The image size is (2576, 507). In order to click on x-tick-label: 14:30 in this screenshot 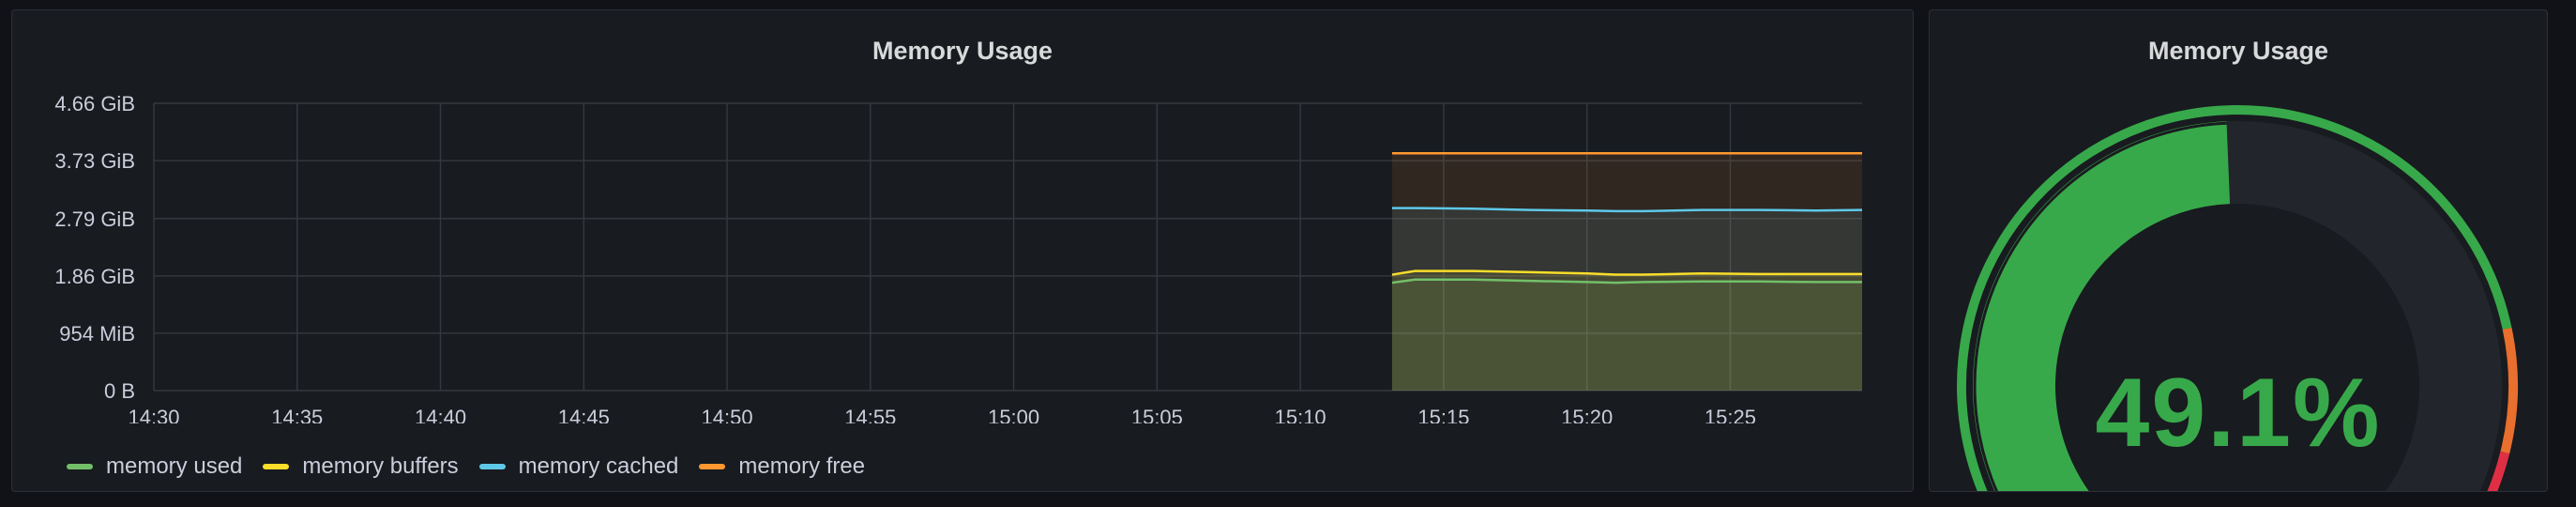, I will do `click(153, 415)`.